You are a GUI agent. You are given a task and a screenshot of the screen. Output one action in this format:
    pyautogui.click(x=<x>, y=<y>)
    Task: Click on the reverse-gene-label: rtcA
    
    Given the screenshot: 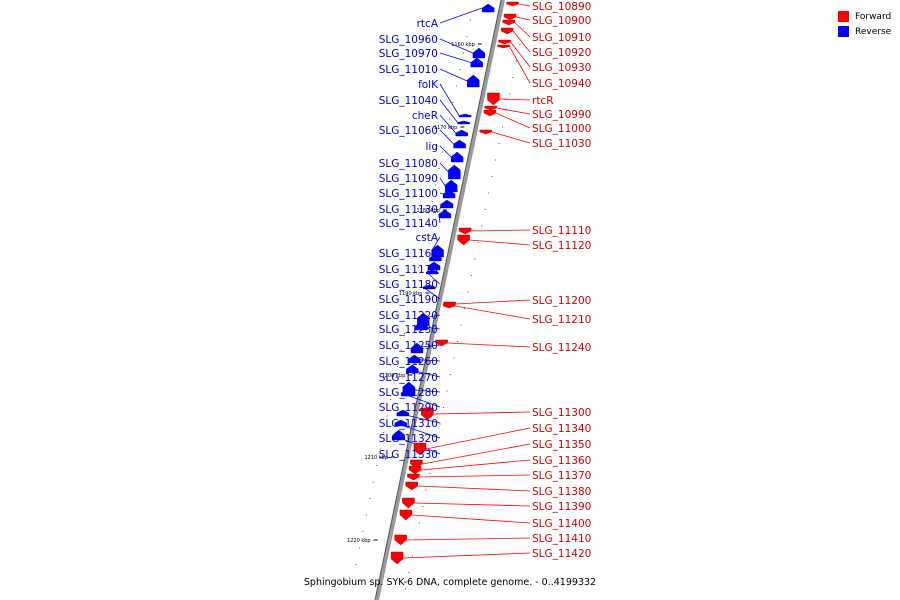 What is the action you would take?
    pyautogui.click(x=428, y=24)
    